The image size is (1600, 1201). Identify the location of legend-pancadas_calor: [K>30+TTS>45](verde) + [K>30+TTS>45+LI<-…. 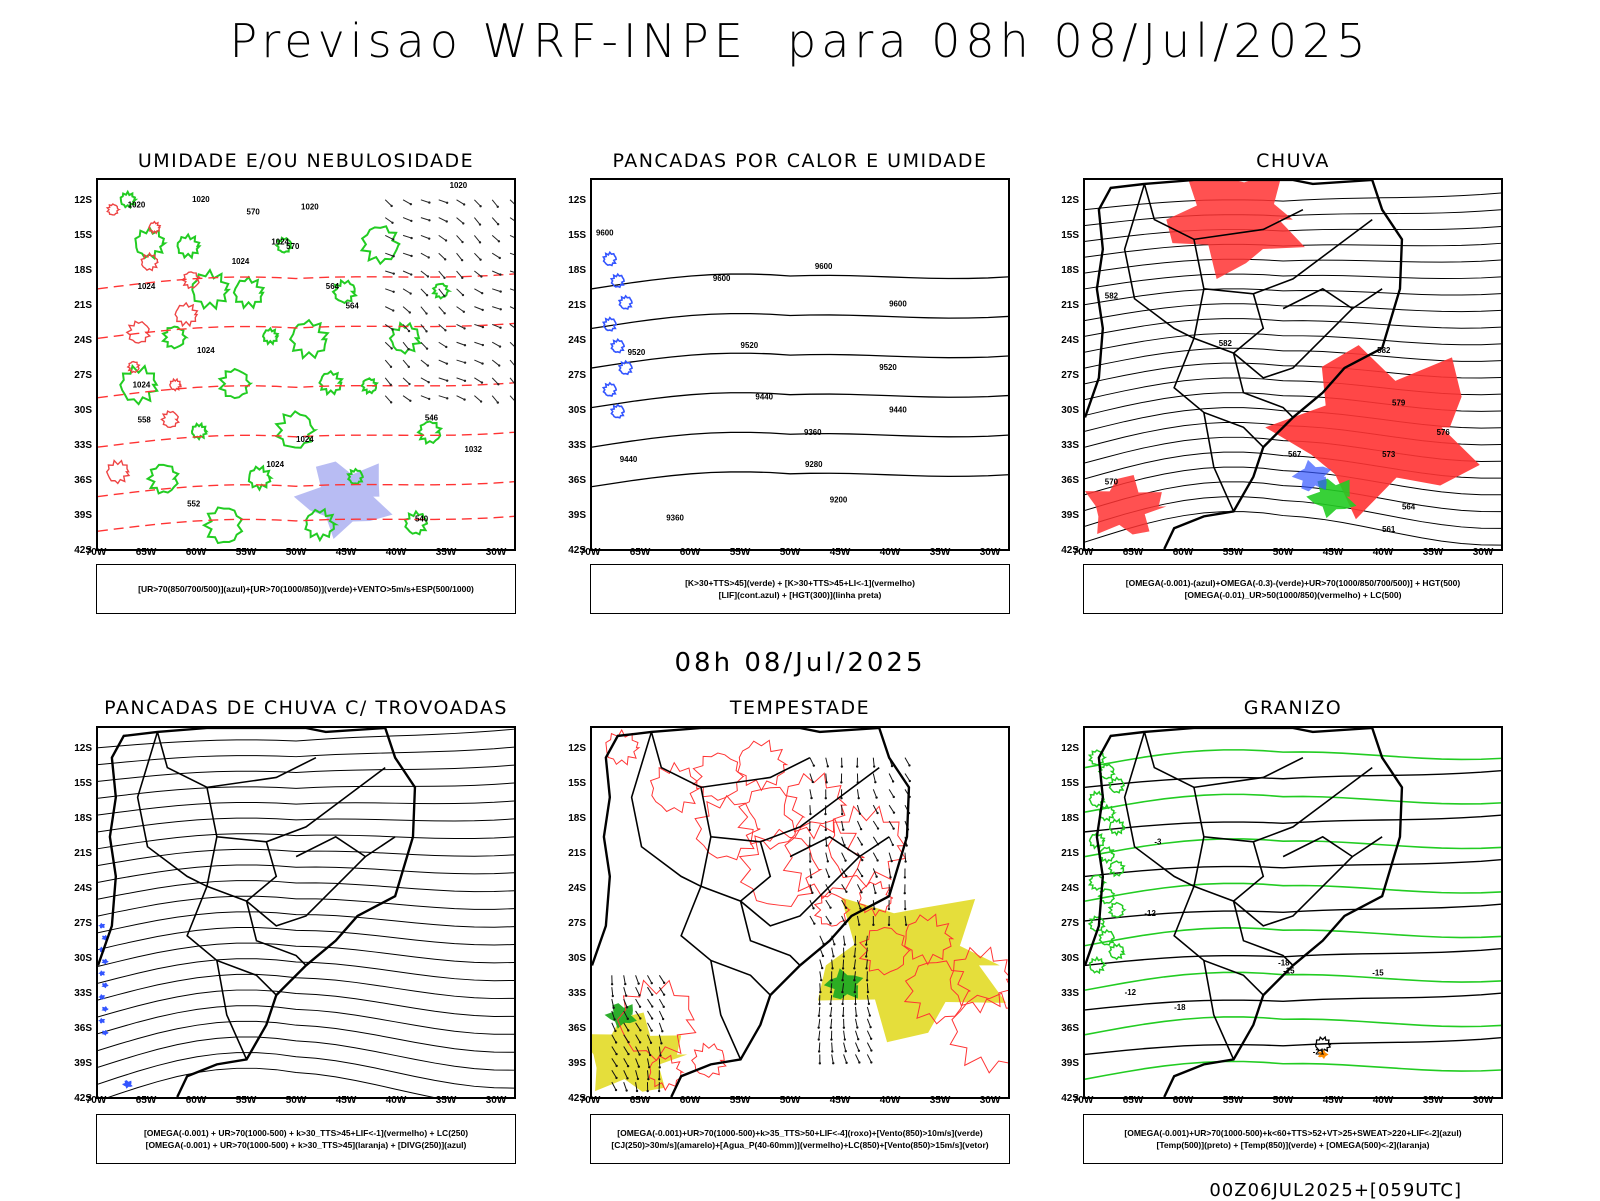
(800, 589).